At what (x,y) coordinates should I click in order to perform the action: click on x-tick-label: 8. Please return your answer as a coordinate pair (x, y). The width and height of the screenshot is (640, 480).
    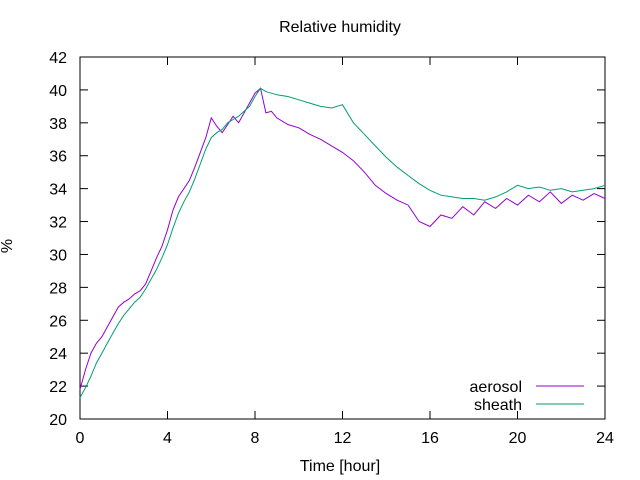
    Looking at the image, I should click on (255, 438).